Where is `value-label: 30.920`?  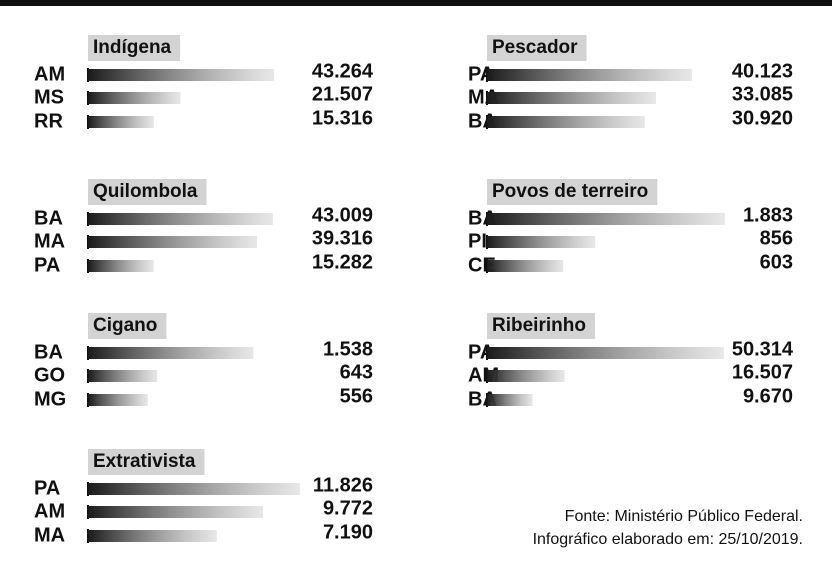
value-label: 30.920 is located at coordinates (762, 118).